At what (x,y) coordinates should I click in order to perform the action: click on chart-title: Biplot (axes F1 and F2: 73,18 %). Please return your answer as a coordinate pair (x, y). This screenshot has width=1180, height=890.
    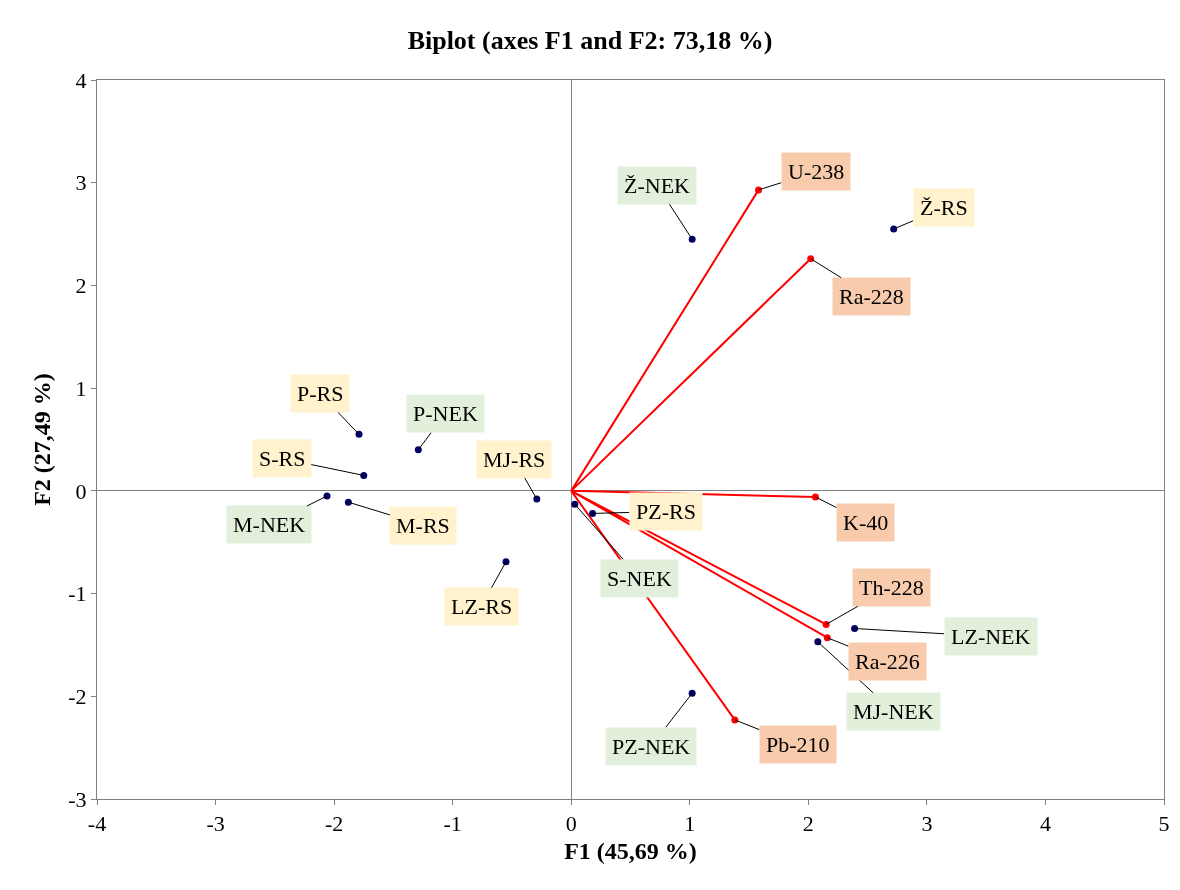
    Looking at the image, I should click on (590, 41).